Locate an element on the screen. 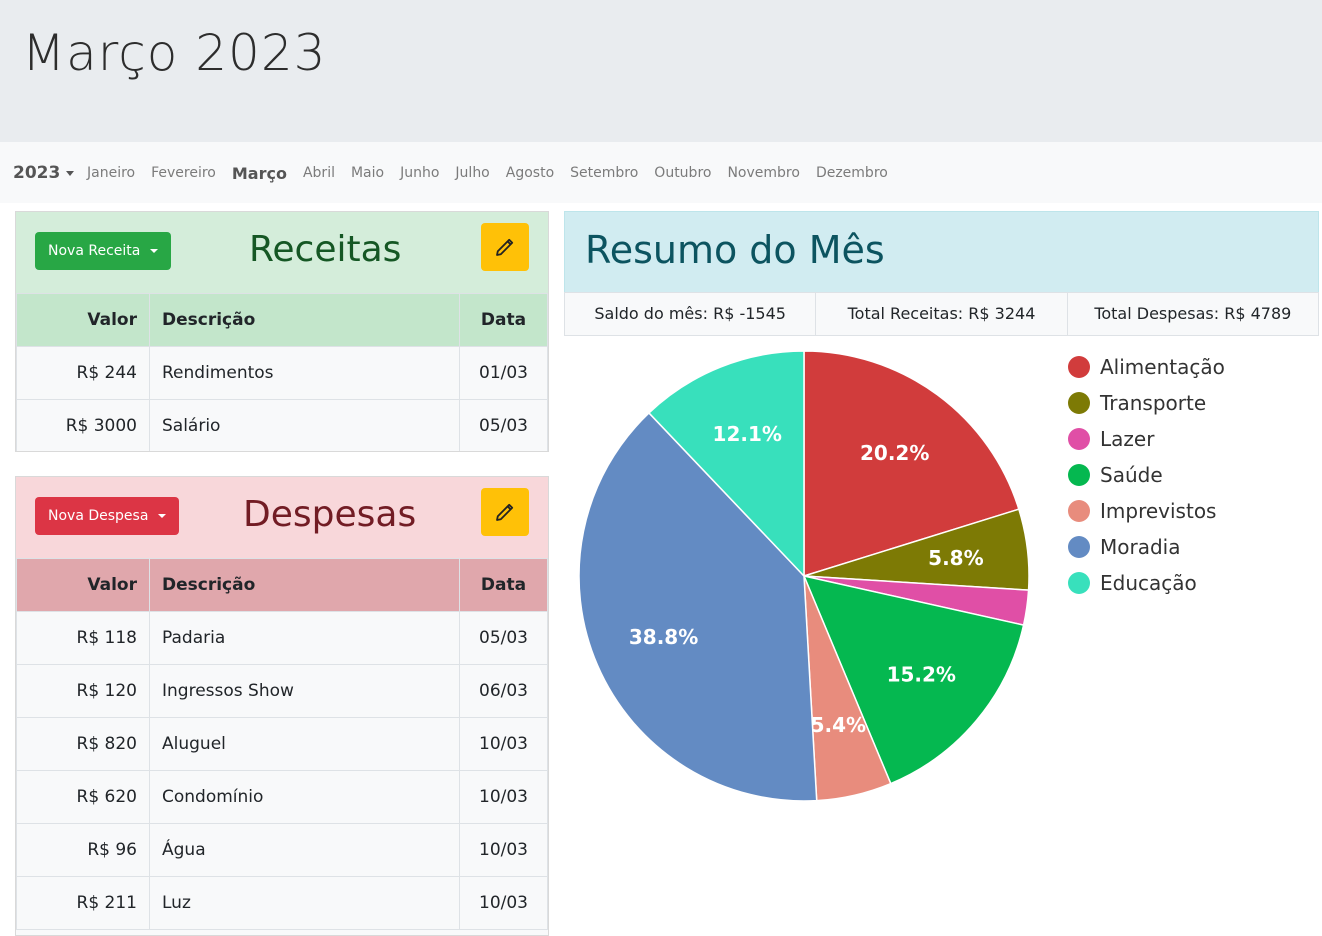 Image resolution: width=1322 pixels, height=936 pixels. pie-slice-educação is located at coordinates (726, 464).